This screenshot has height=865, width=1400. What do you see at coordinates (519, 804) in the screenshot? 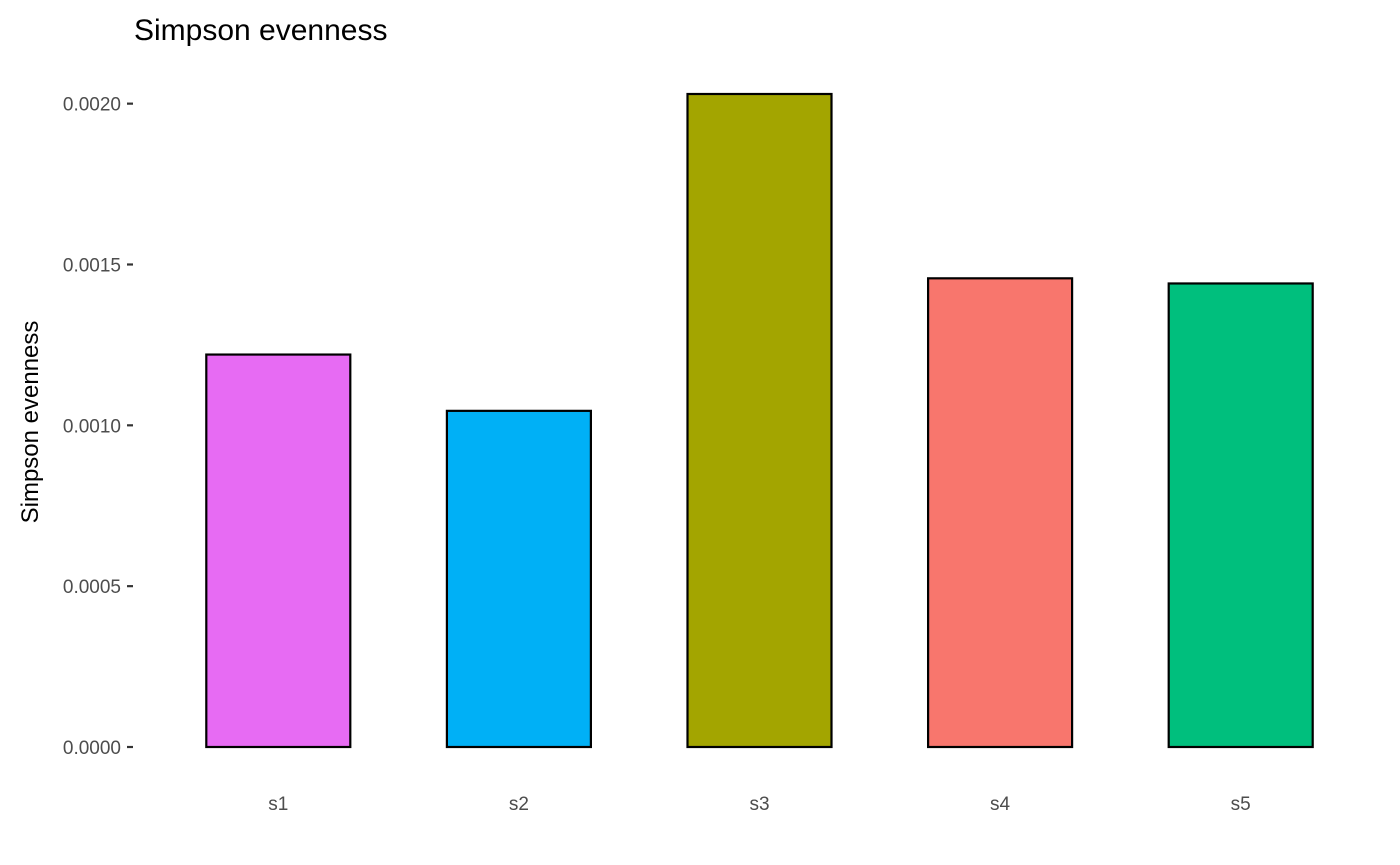
I see `x-tick-label: s2` at bounding box center [519, 804].